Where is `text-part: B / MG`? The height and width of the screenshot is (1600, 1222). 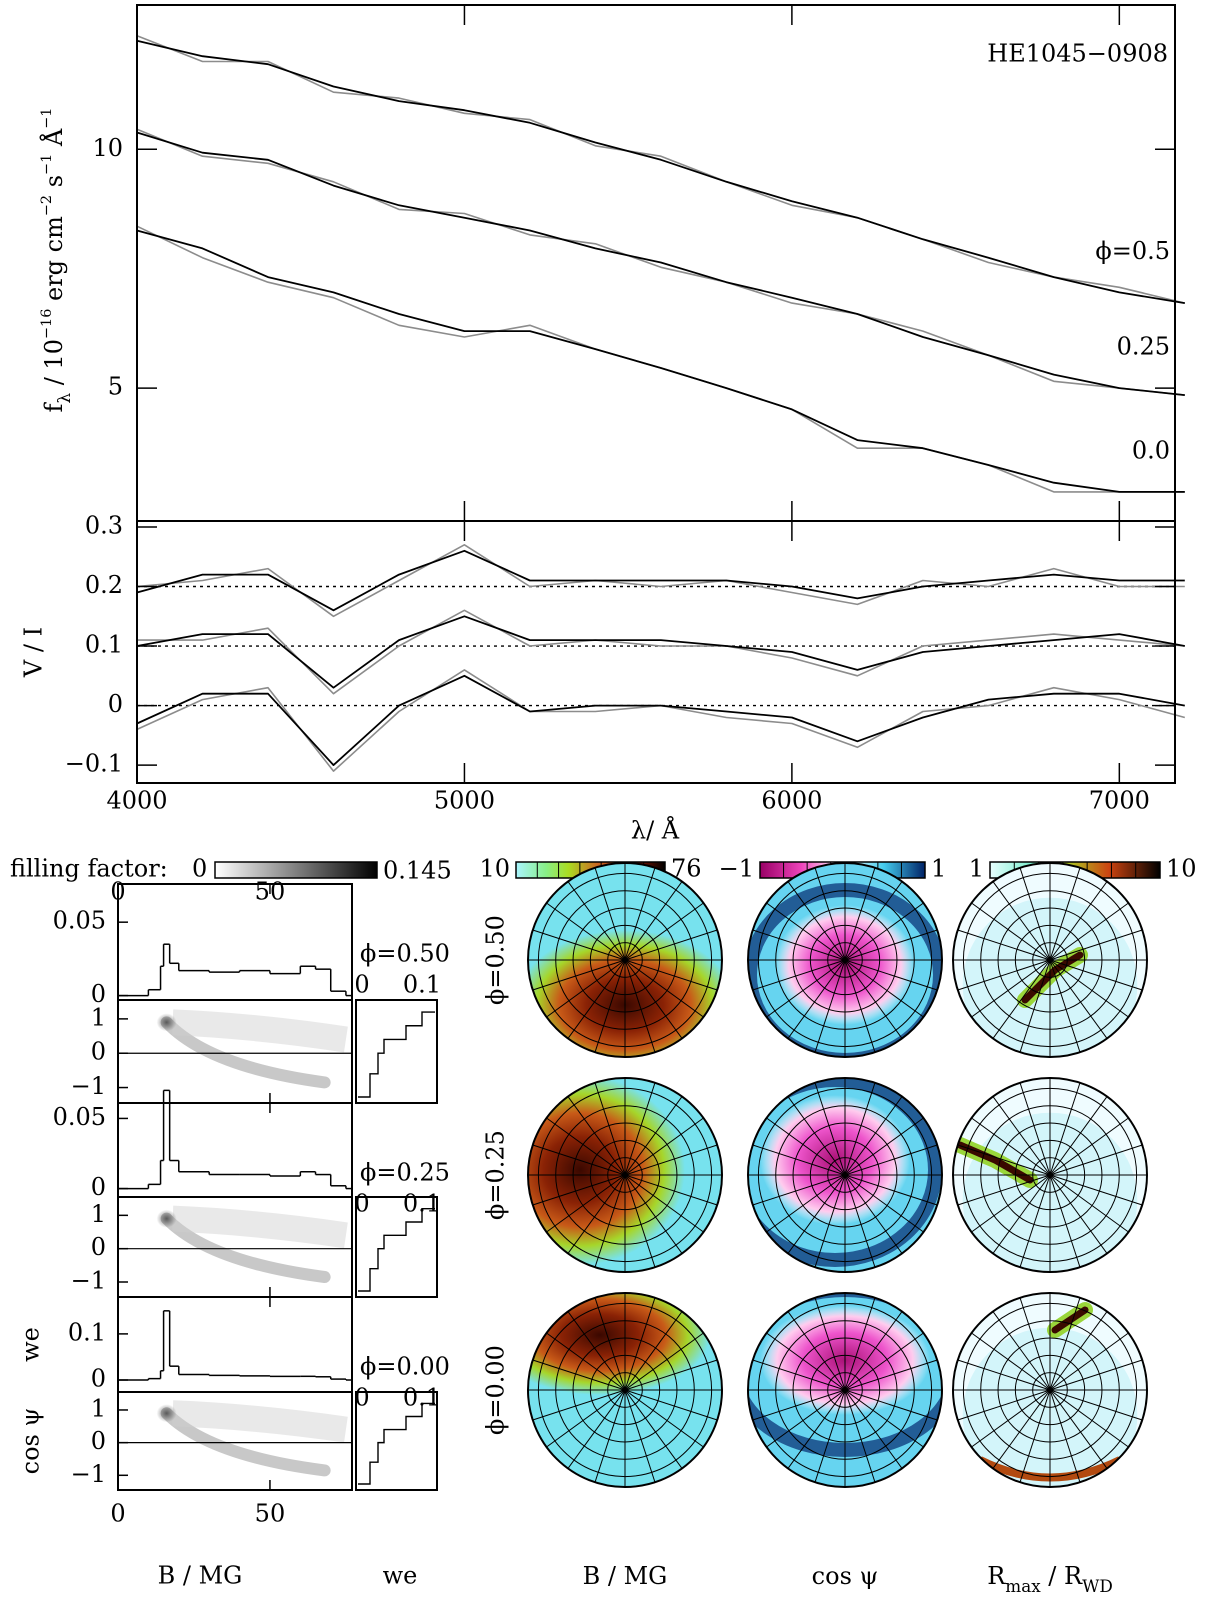
text-part: B / MG is located at coordinates (625, 1576).